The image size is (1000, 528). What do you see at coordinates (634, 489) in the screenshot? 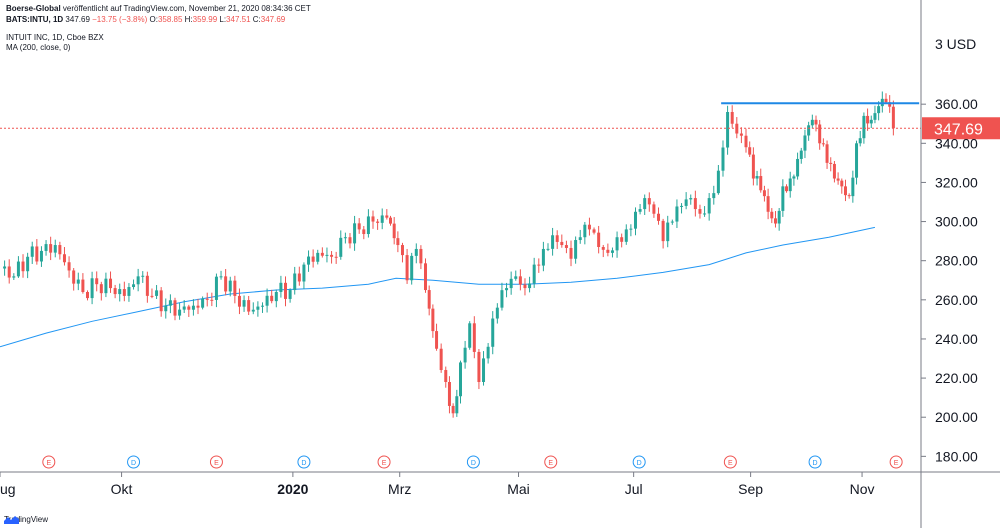
I see `x-tick-label: Jul` at bounding box center [634, 489].